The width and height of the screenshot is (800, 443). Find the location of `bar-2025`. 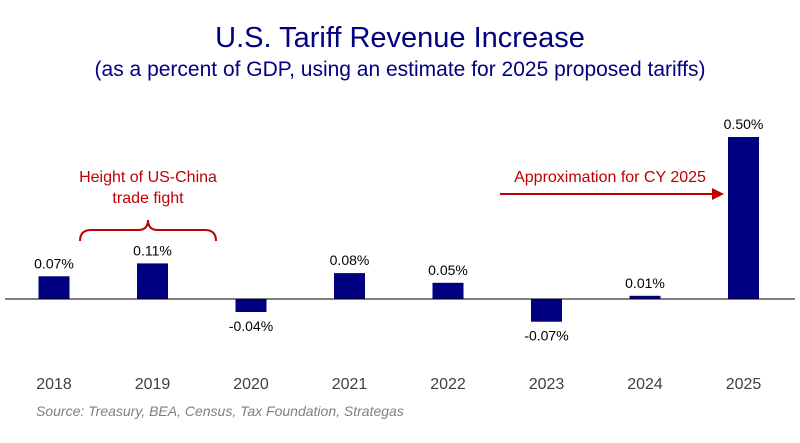

bar-2025 is located at coordinates (743, 218).